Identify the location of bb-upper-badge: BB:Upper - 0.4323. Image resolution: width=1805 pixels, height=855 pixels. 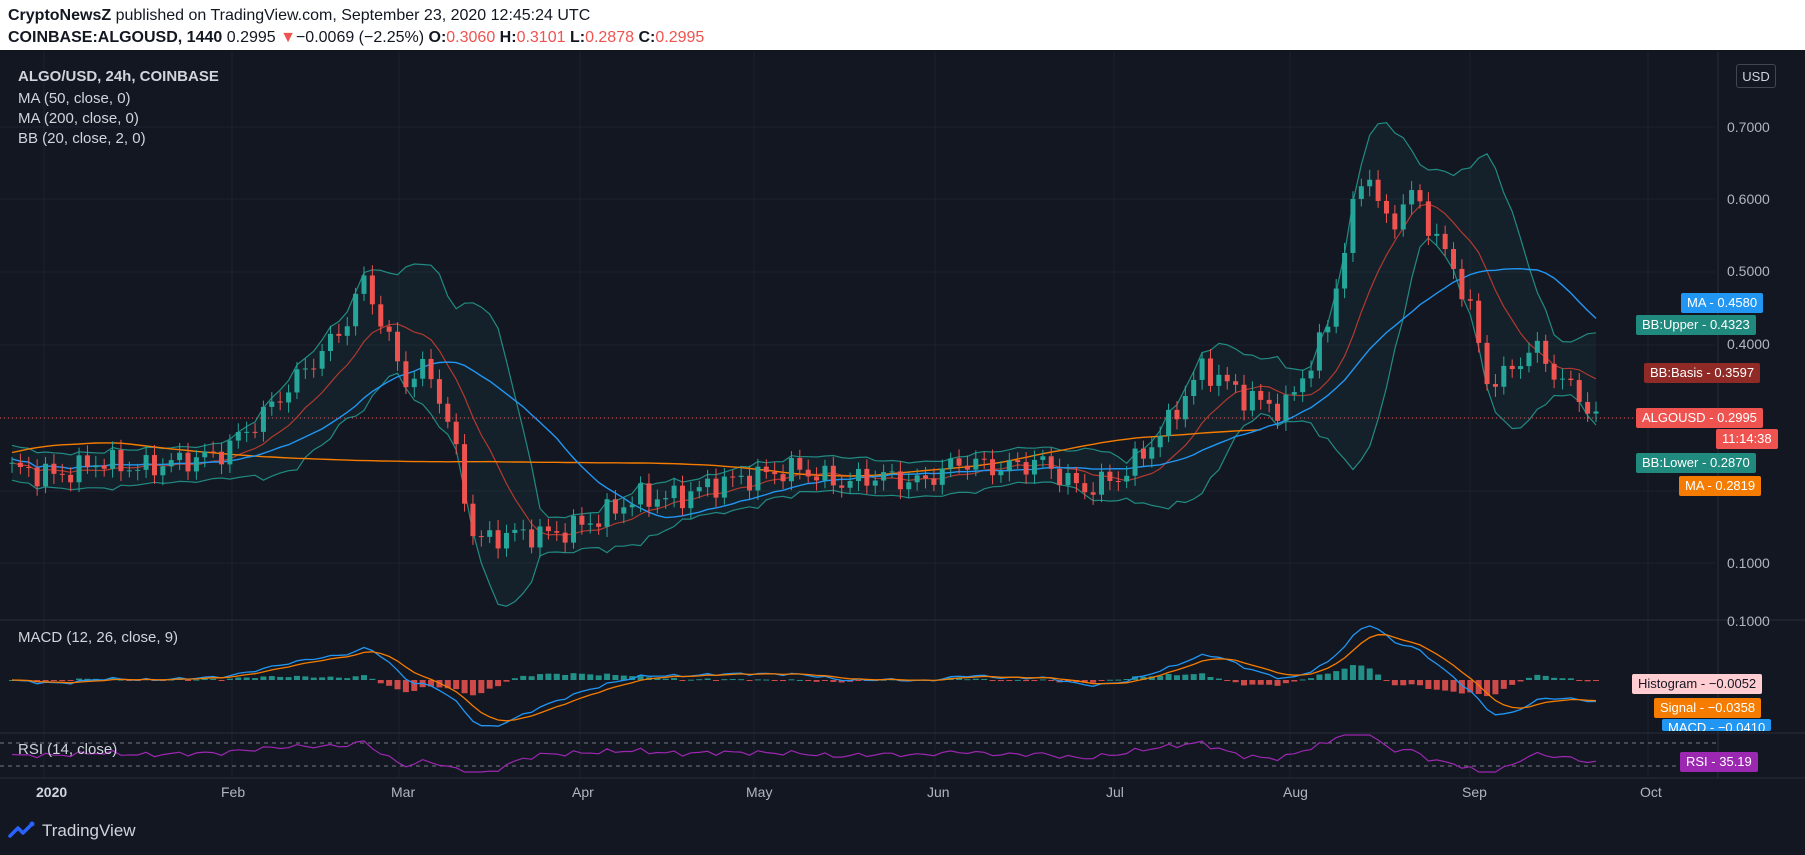
(1696, 325).